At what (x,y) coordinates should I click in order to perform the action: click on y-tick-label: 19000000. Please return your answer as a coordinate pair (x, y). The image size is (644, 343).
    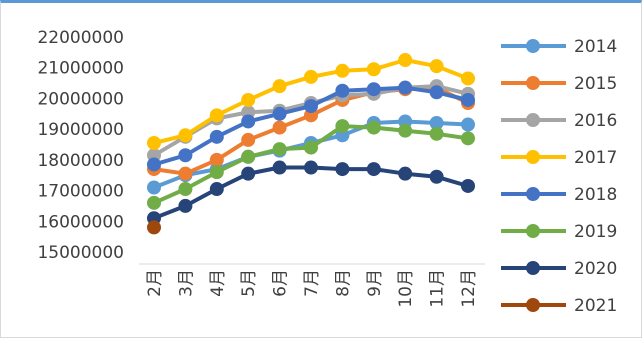
    Looking at the image, I should click on (80, 130).